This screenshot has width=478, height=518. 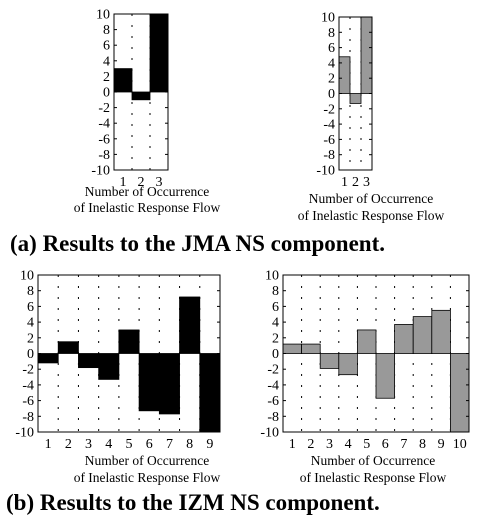 I want to click on x-tick-label: 10, so click(x=460, y=444).